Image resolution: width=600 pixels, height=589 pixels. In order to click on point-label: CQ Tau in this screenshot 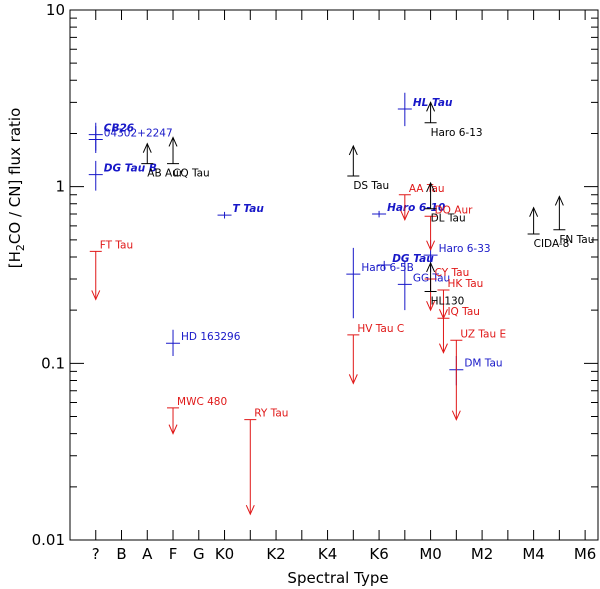, I will do `click(191, 174)`.